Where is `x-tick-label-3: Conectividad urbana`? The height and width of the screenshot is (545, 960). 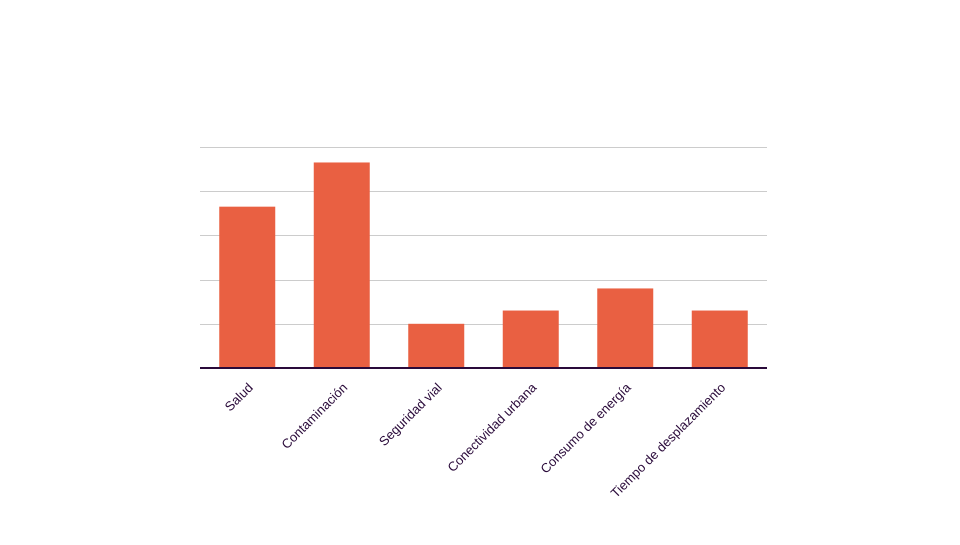 x-tick-label-3: Conectividad urbana is located at coordinates (491, 426).